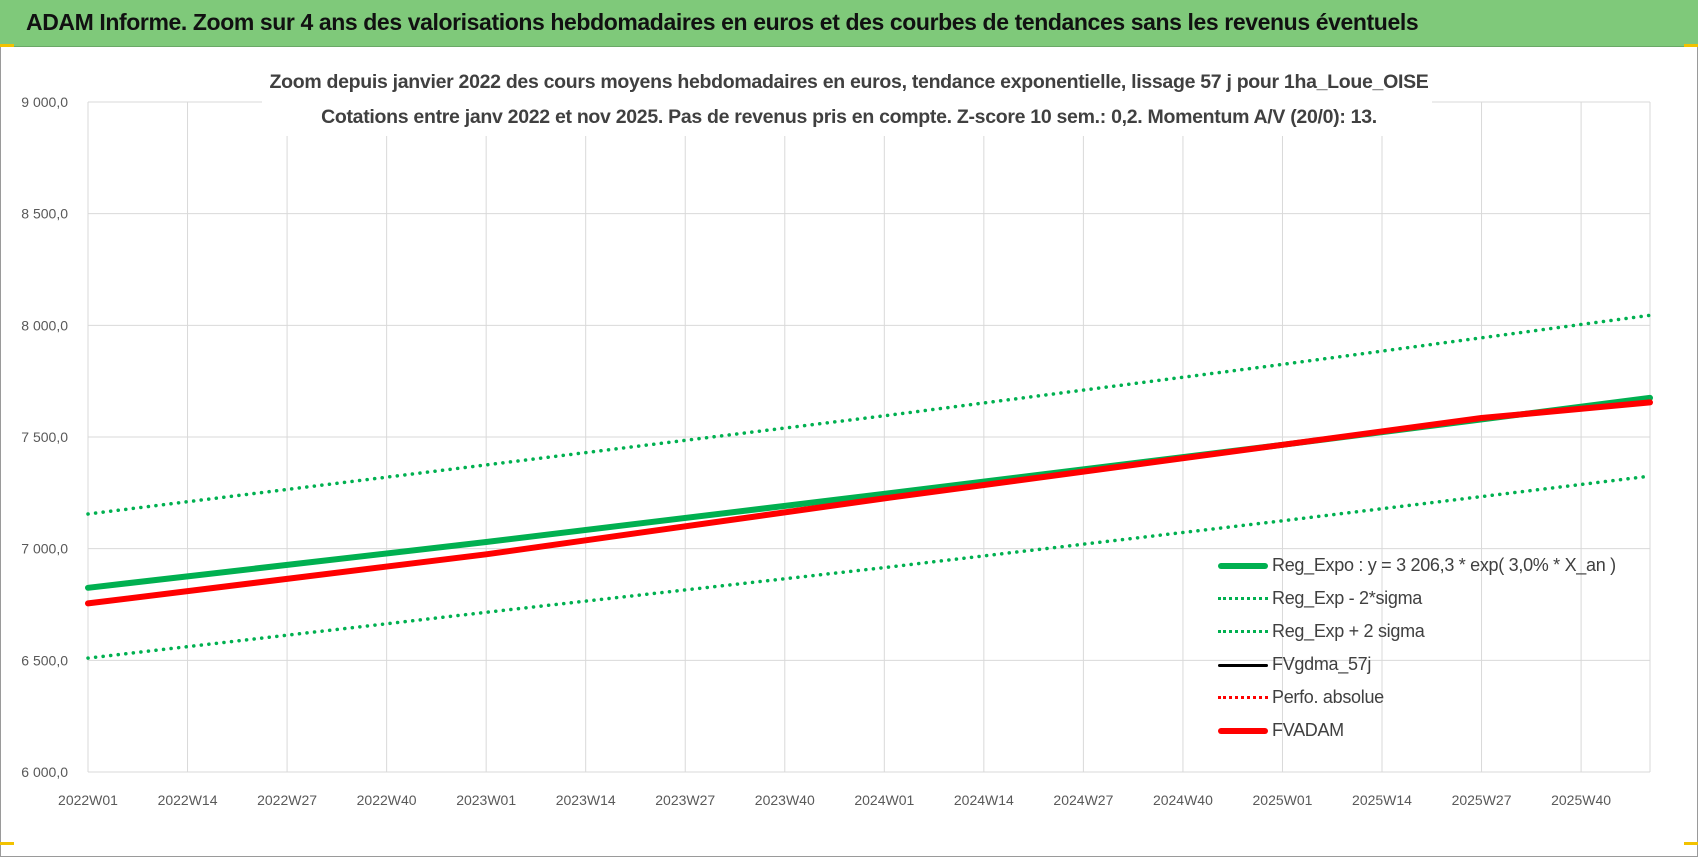 This screenshot has height=857, width=1698. Describe the element at coordinates (847, 101) in the screenshot. I see `chart-title-background` at that location.